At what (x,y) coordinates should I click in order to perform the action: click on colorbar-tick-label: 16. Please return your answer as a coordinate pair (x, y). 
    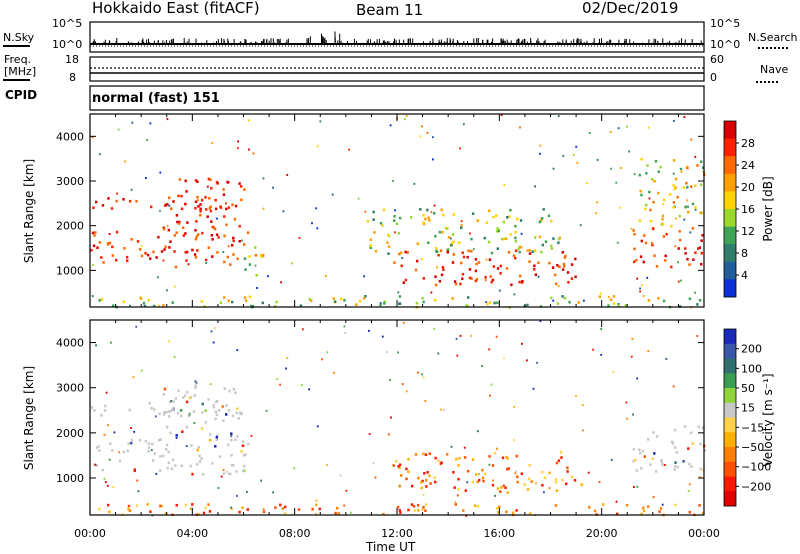
    Looking at the image, I should click on (748, 209).